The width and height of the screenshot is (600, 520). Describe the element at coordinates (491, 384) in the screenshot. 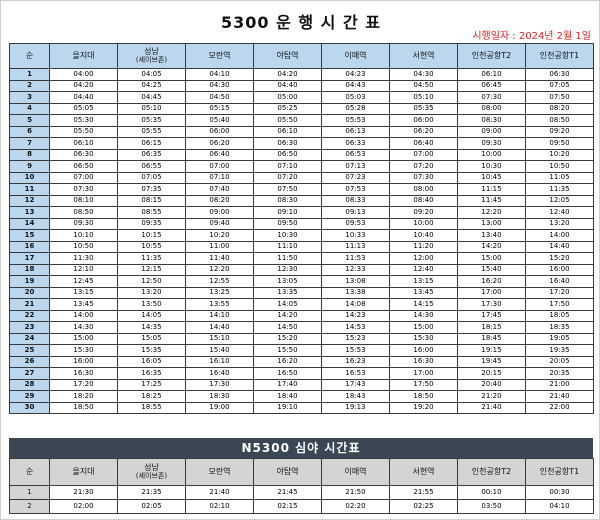

I see `time-cell: 20:40` at that location.